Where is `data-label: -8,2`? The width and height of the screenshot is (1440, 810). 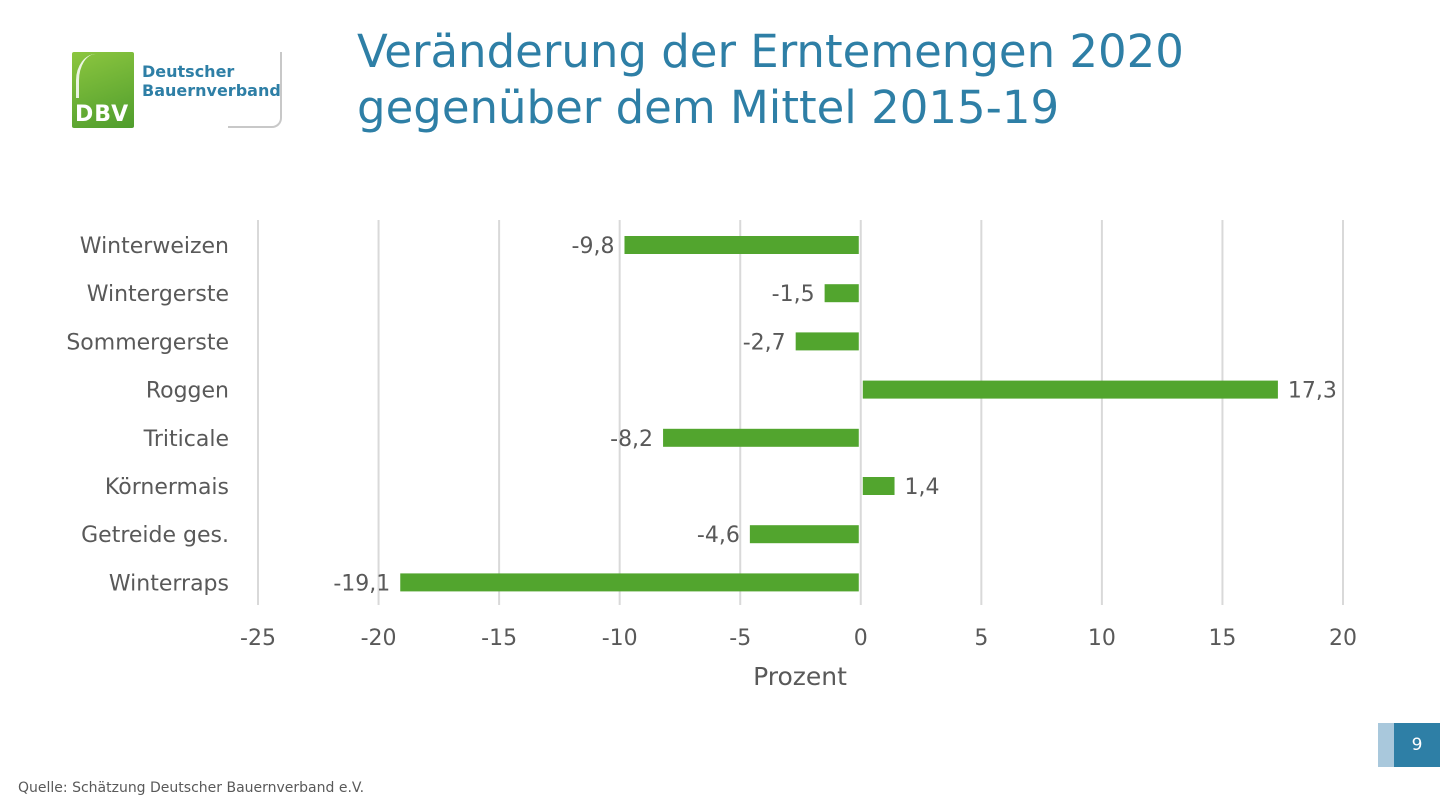 data-label: -8,2 is located at coordinates (631, 439).